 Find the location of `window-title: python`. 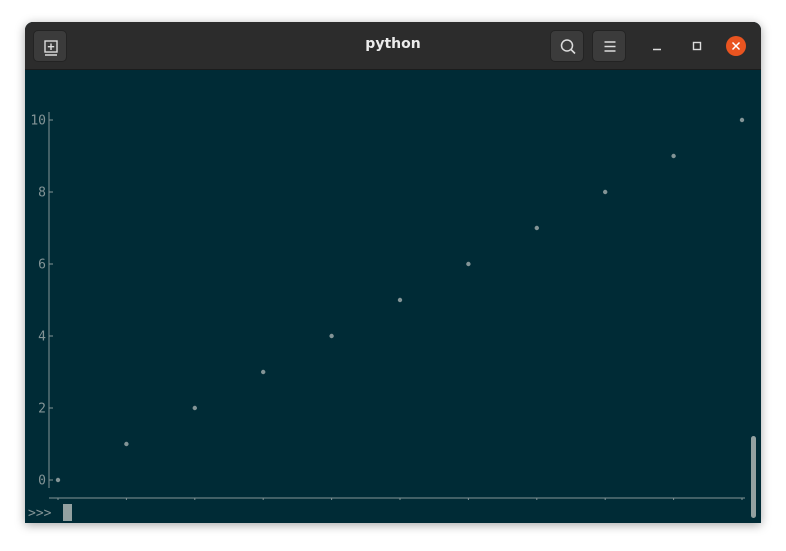

window-title: python is located at coordinates (393, 44).